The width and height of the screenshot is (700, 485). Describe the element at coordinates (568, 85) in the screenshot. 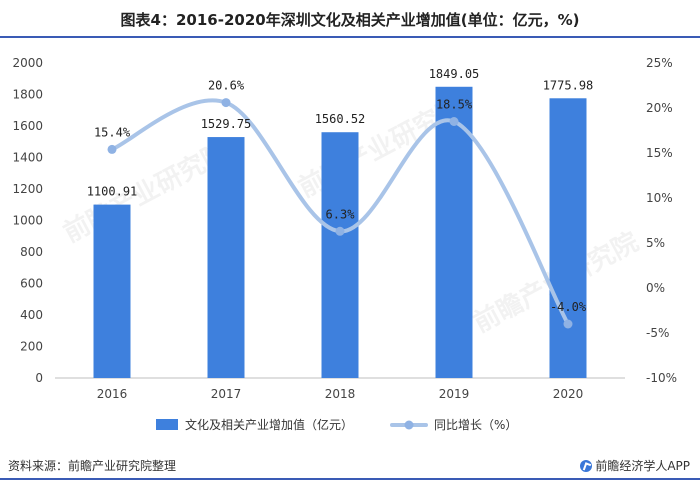

I see `bar-data-label: 1775.98` at that location.